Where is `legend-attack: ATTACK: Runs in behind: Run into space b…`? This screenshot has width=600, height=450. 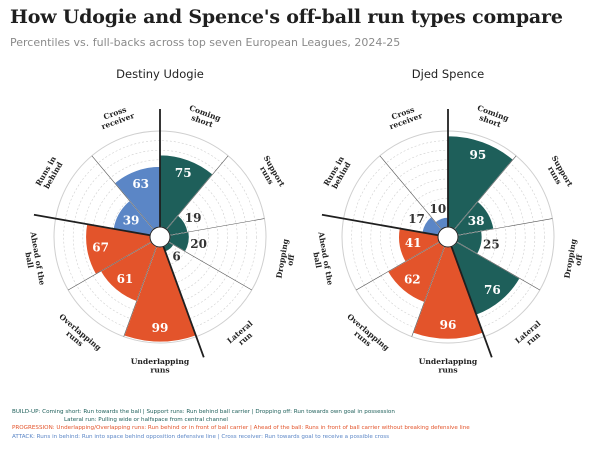 legend-attack: ATTACK: Runs in behind: Run into space b… is located at coordinates (302, 437).